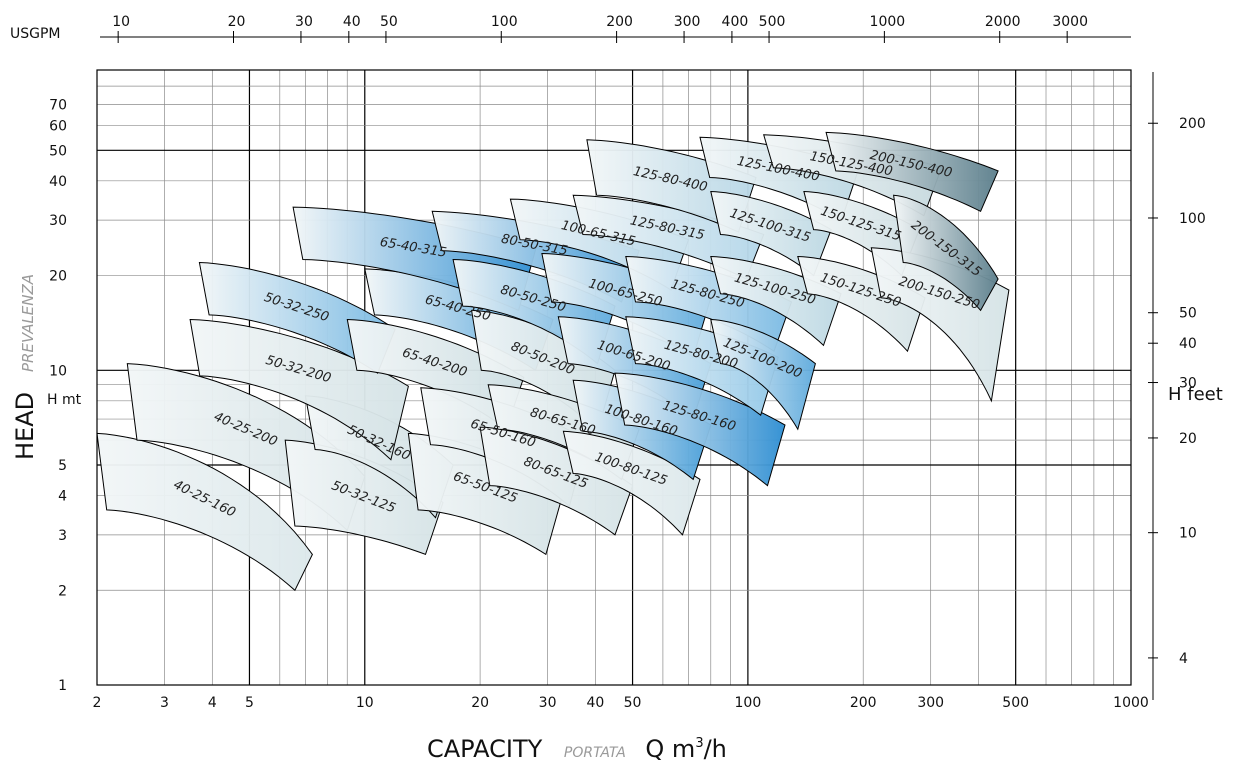  What do you see at coordinates (212, 703) in the screenshot?
I see `x-tick-label: 4` at bounding box center [212, 703].